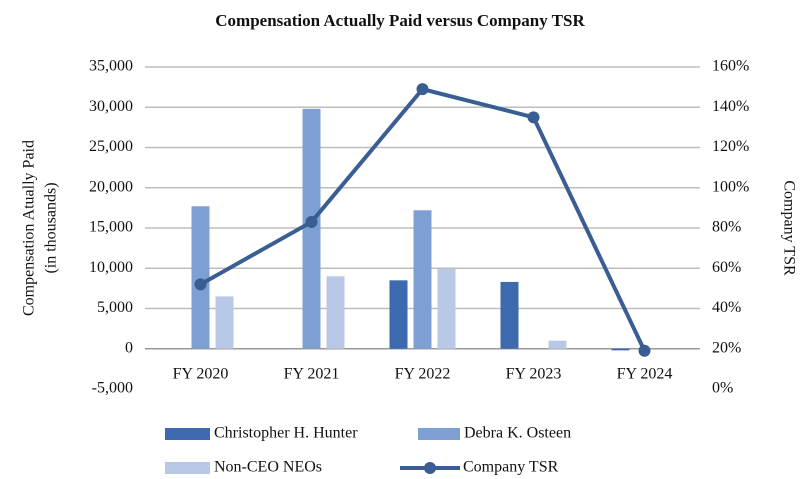 Image resolution: width=800 pixels, height=479 pixels. I want to click on y2-tick-label: 160%, so click(730, 66).